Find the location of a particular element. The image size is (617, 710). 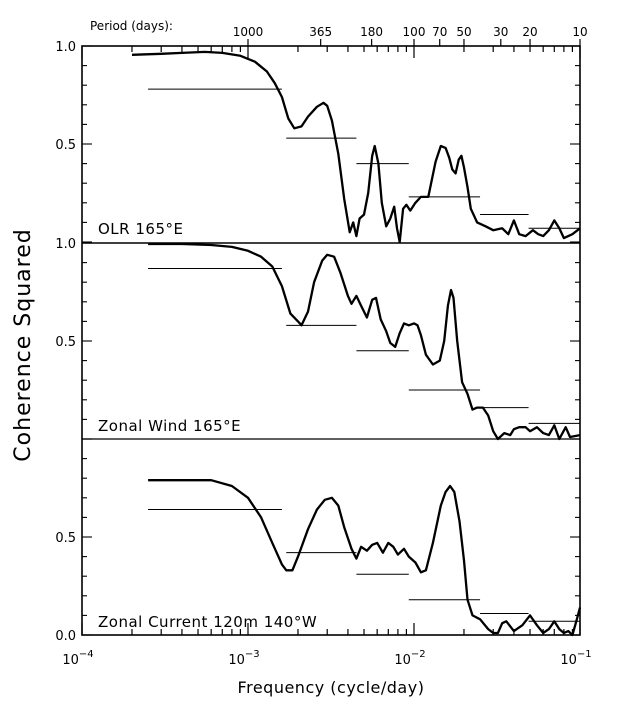

period-tick-label: 180 is located at coordinates (371, 32).